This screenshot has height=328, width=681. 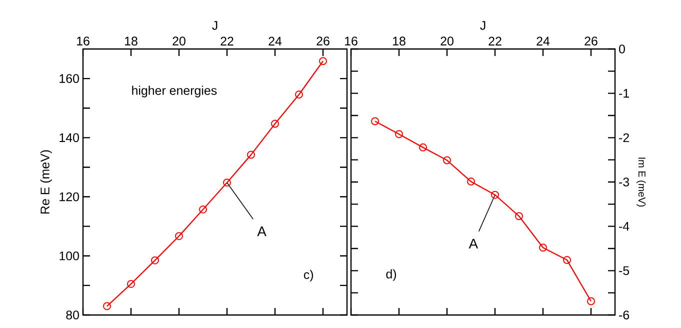 I want to click on annotation: d), so click(x=391, y=275).